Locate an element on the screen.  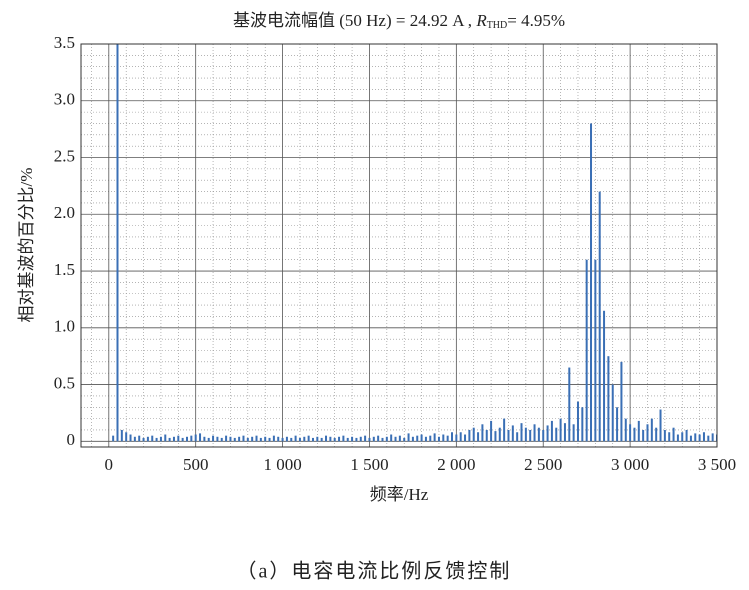
x-tick-label: 1 000 is located at coordinates (282, 464).